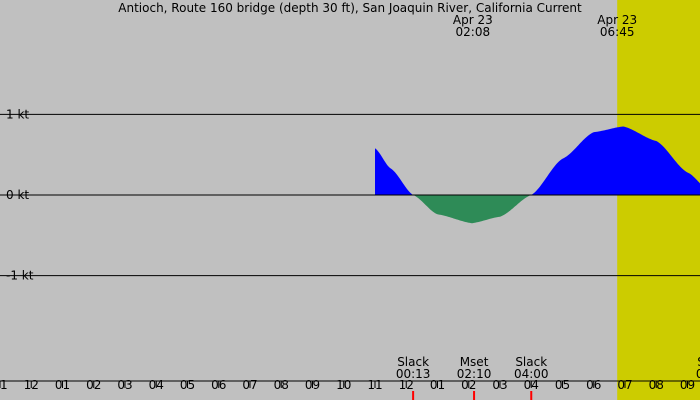 This screenshot has width=700, height=400. What do you see at coordinates (698, 374) in the screenshot?
I see `event-time: 09:49` at bounding box center [698, 374].